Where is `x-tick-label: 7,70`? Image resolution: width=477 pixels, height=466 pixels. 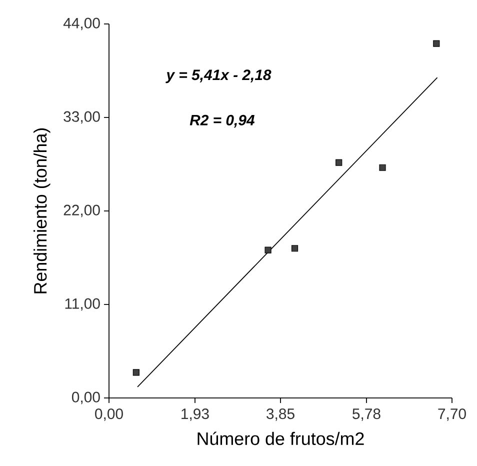 x-tick-label: 7,70 is located at coordinates (452, 414).